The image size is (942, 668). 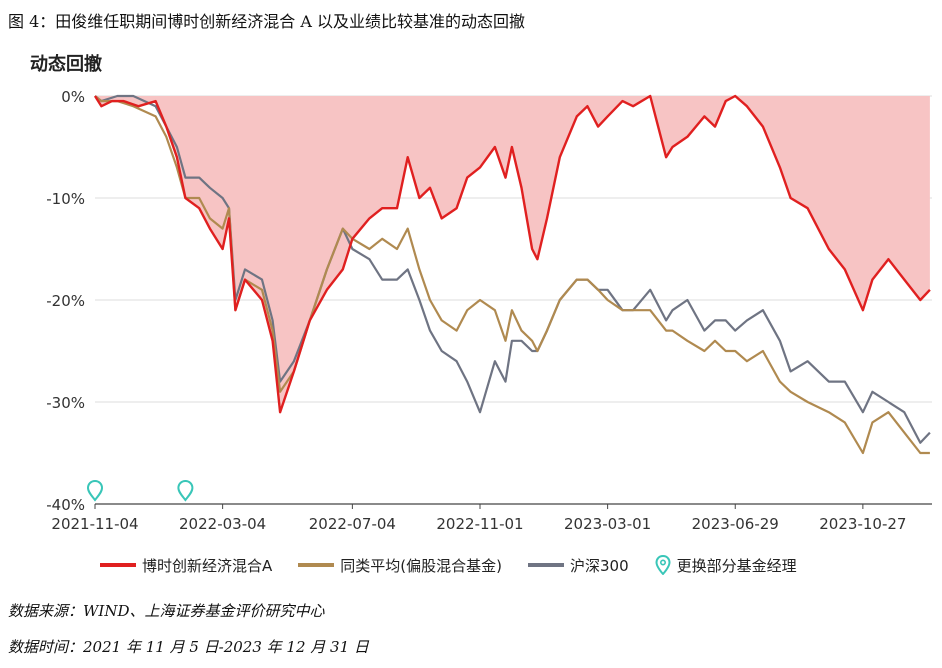 What do you see at coordinates (599, 565) in the screenshot?
I see `legend-label-csi300: 沪深300` at bounding box center [599, 565].